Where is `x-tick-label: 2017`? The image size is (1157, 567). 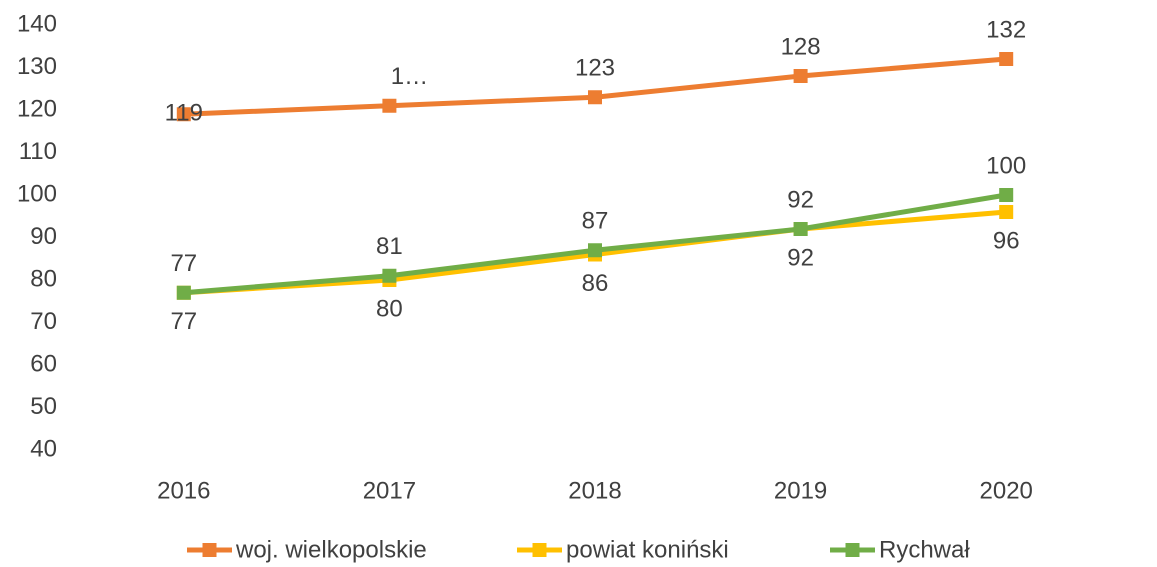
x-tick-label: 2017 is located at coordinates (389, 490).